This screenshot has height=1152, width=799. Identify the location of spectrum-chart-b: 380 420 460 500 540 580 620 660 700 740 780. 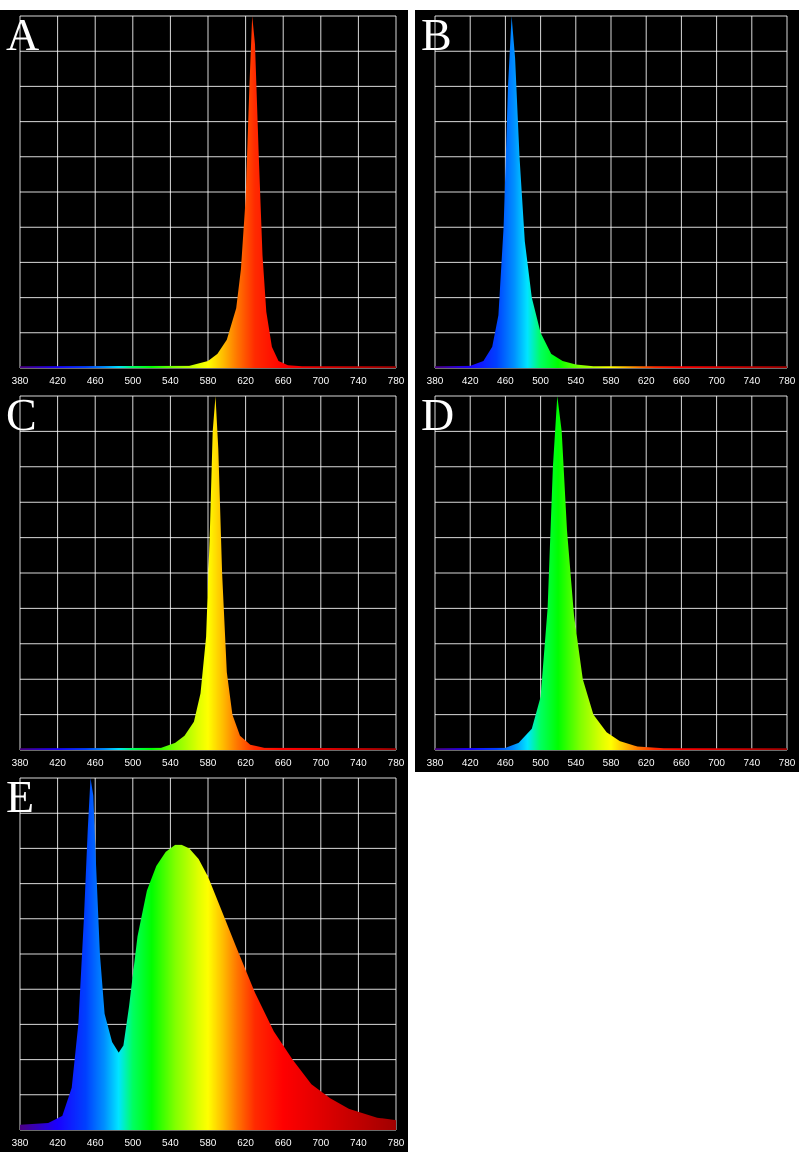
(611, 201).